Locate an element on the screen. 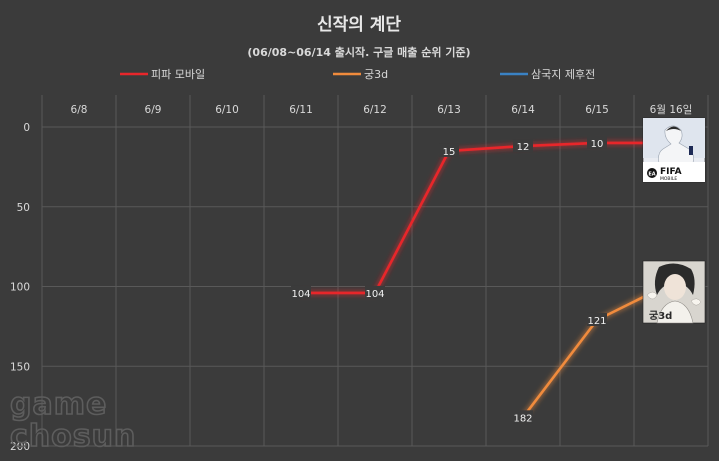  x-tick-label: 6/12 is located at coordinates (375, 110).